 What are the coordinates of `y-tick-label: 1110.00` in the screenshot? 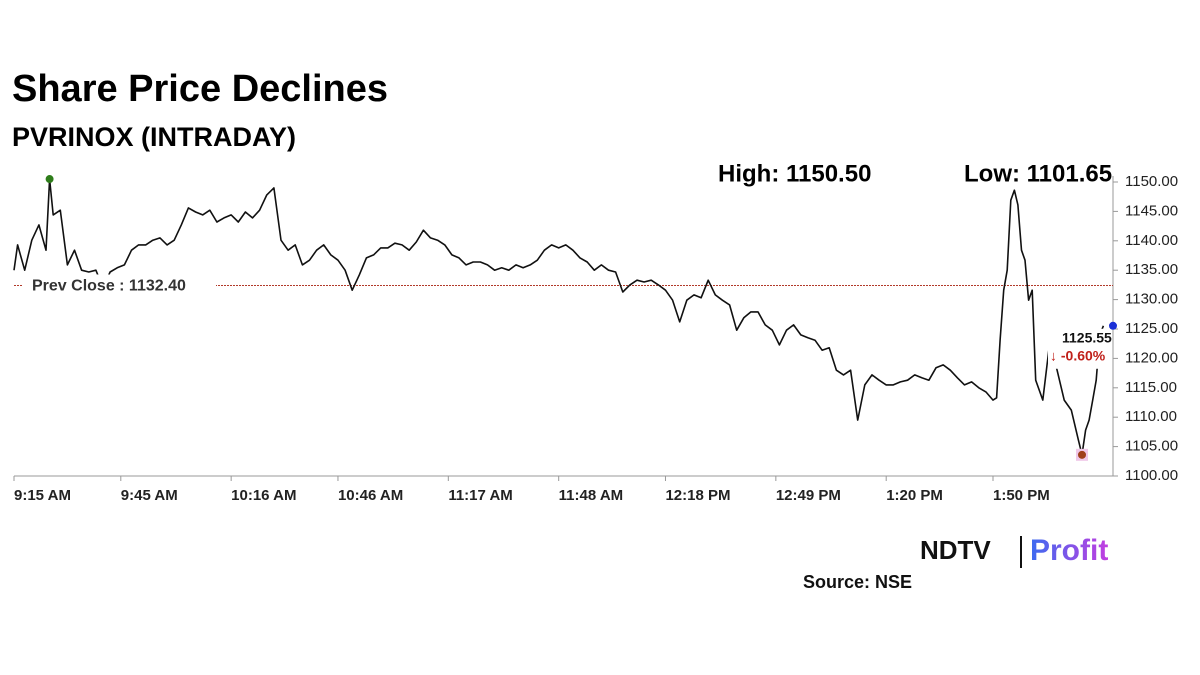 It's located at (1151, 416).